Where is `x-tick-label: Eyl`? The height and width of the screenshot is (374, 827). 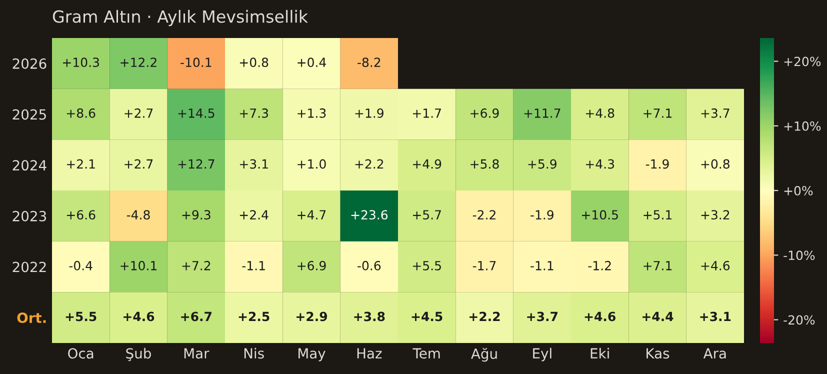
x-tick-label: Eyl is located at coordinates (542, 355).